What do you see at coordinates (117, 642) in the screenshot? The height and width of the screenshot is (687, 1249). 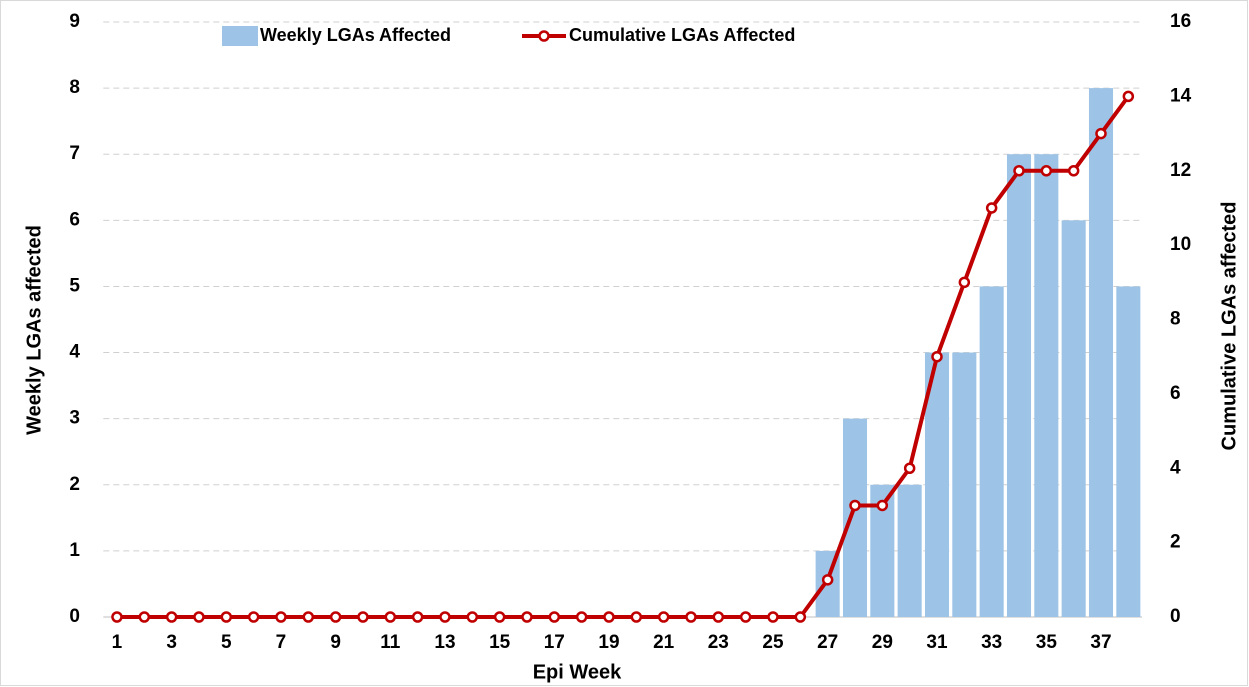 I see `x-tick-label: 1` at bounding box center [117, 642].